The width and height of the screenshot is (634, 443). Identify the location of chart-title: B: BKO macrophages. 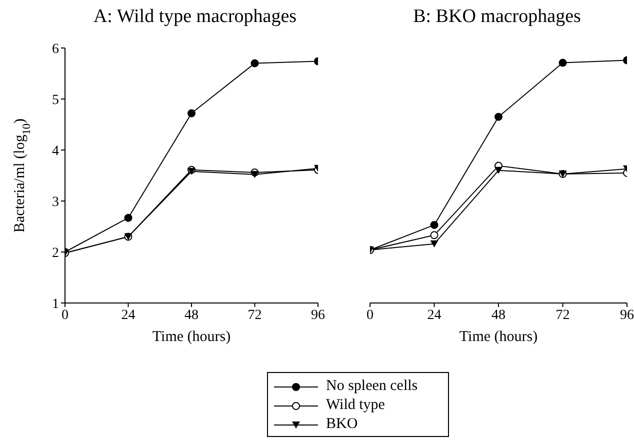
(497, 17).